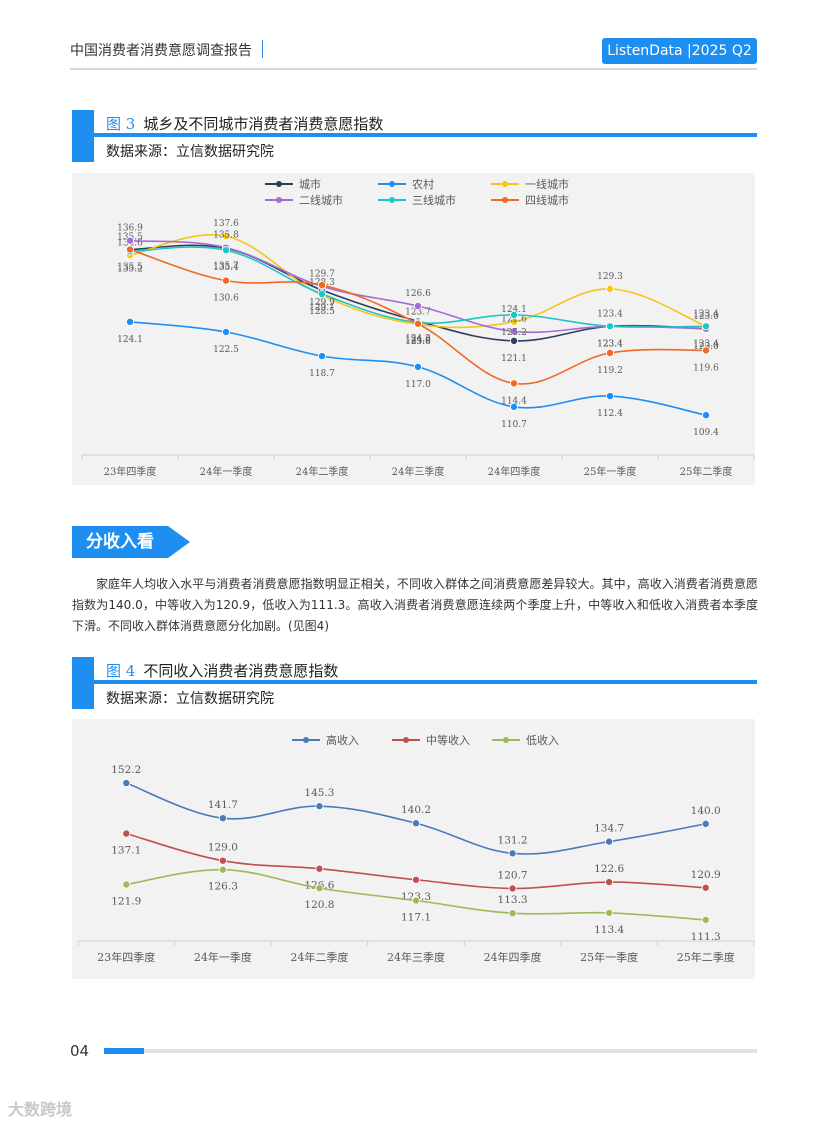 Image resolution: width=827 pixels, height=1123 pixels. Describe the element at coordinates (425, 135) in the screenshot. I see `figure3-rule` at that location.